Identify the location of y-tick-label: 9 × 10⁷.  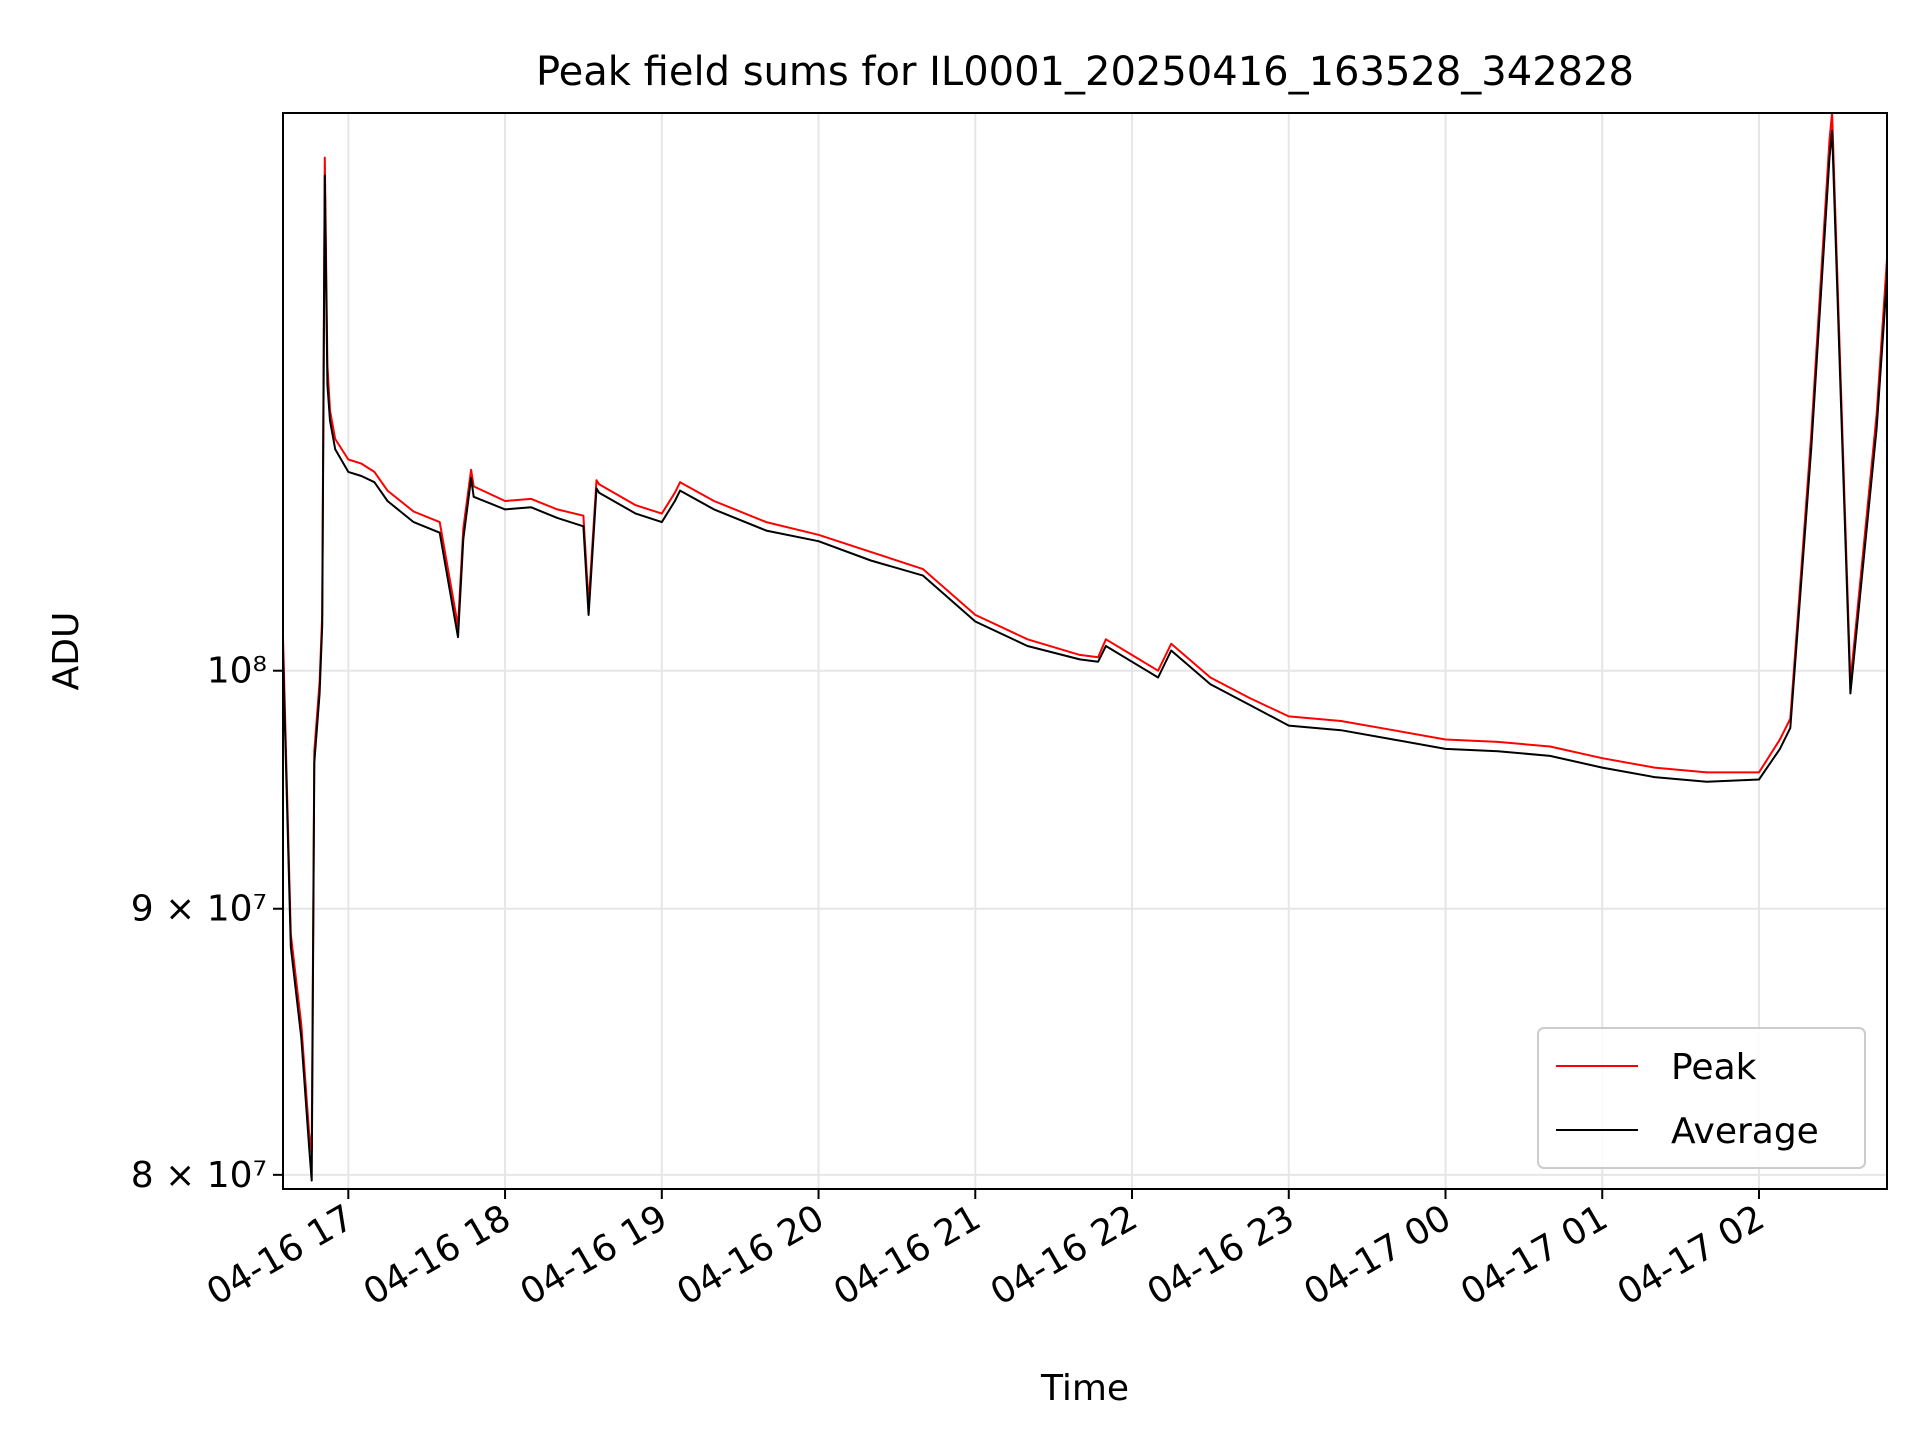
(199, 909).